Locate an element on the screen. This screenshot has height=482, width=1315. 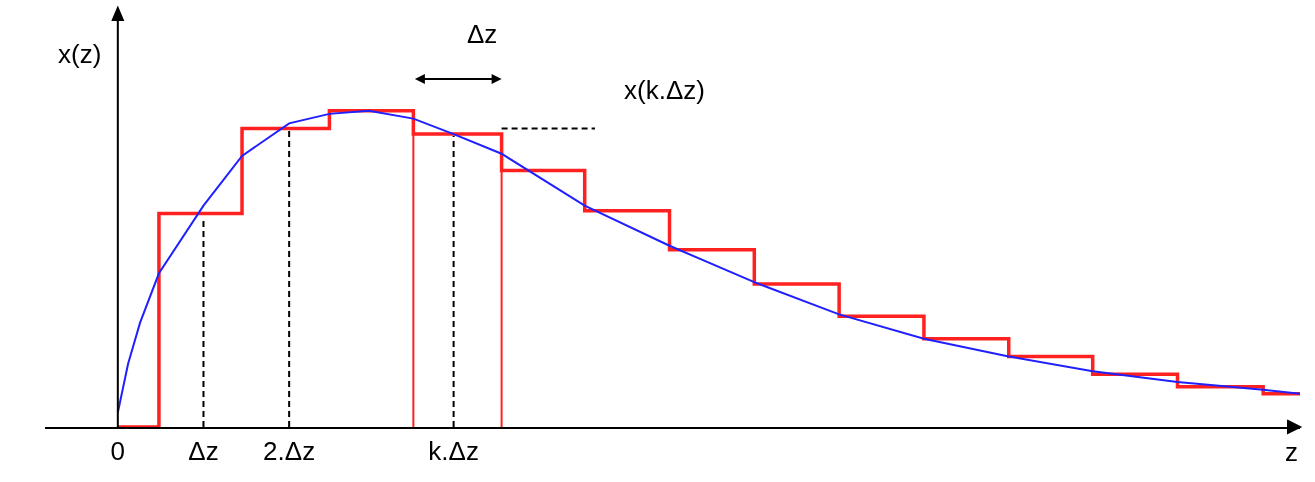
y-axis-title: x(z) is located at coordinates (80, 54).